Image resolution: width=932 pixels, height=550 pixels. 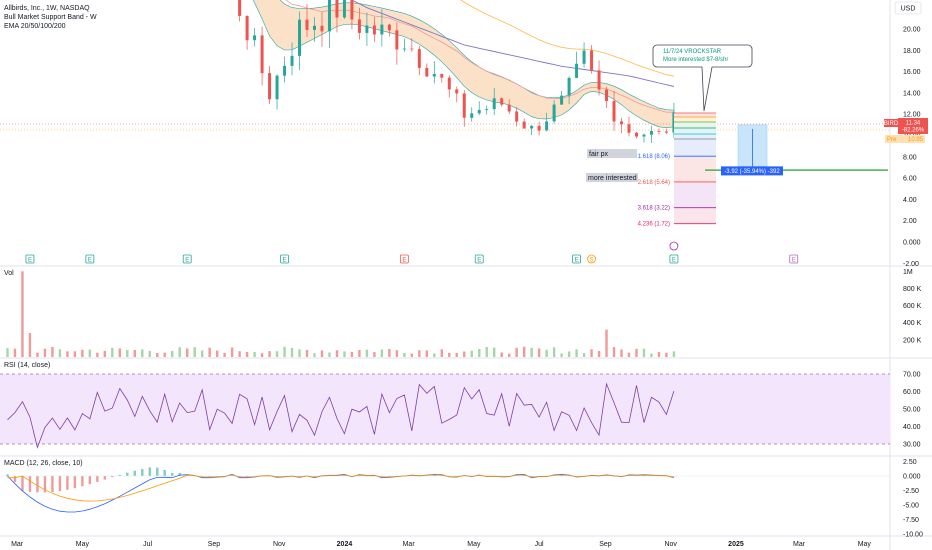 What do you see at coordinates (892, 140) in the screenshot?
I see `premarket-label: Pre` at bounding box center [892, 140].